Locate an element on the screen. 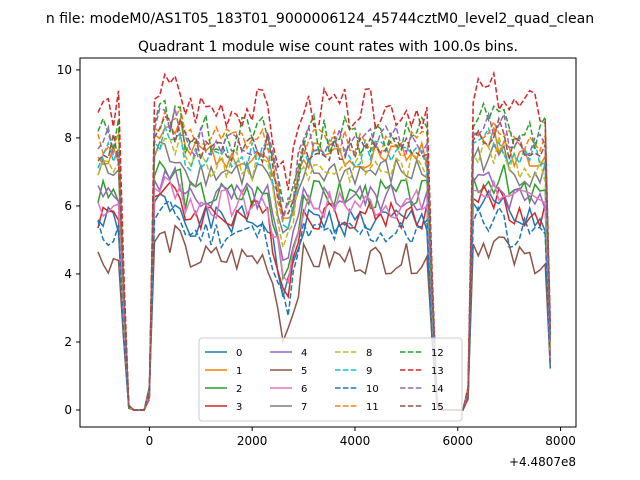  legend-label-3: 3 is located at coordinates (239, 407).